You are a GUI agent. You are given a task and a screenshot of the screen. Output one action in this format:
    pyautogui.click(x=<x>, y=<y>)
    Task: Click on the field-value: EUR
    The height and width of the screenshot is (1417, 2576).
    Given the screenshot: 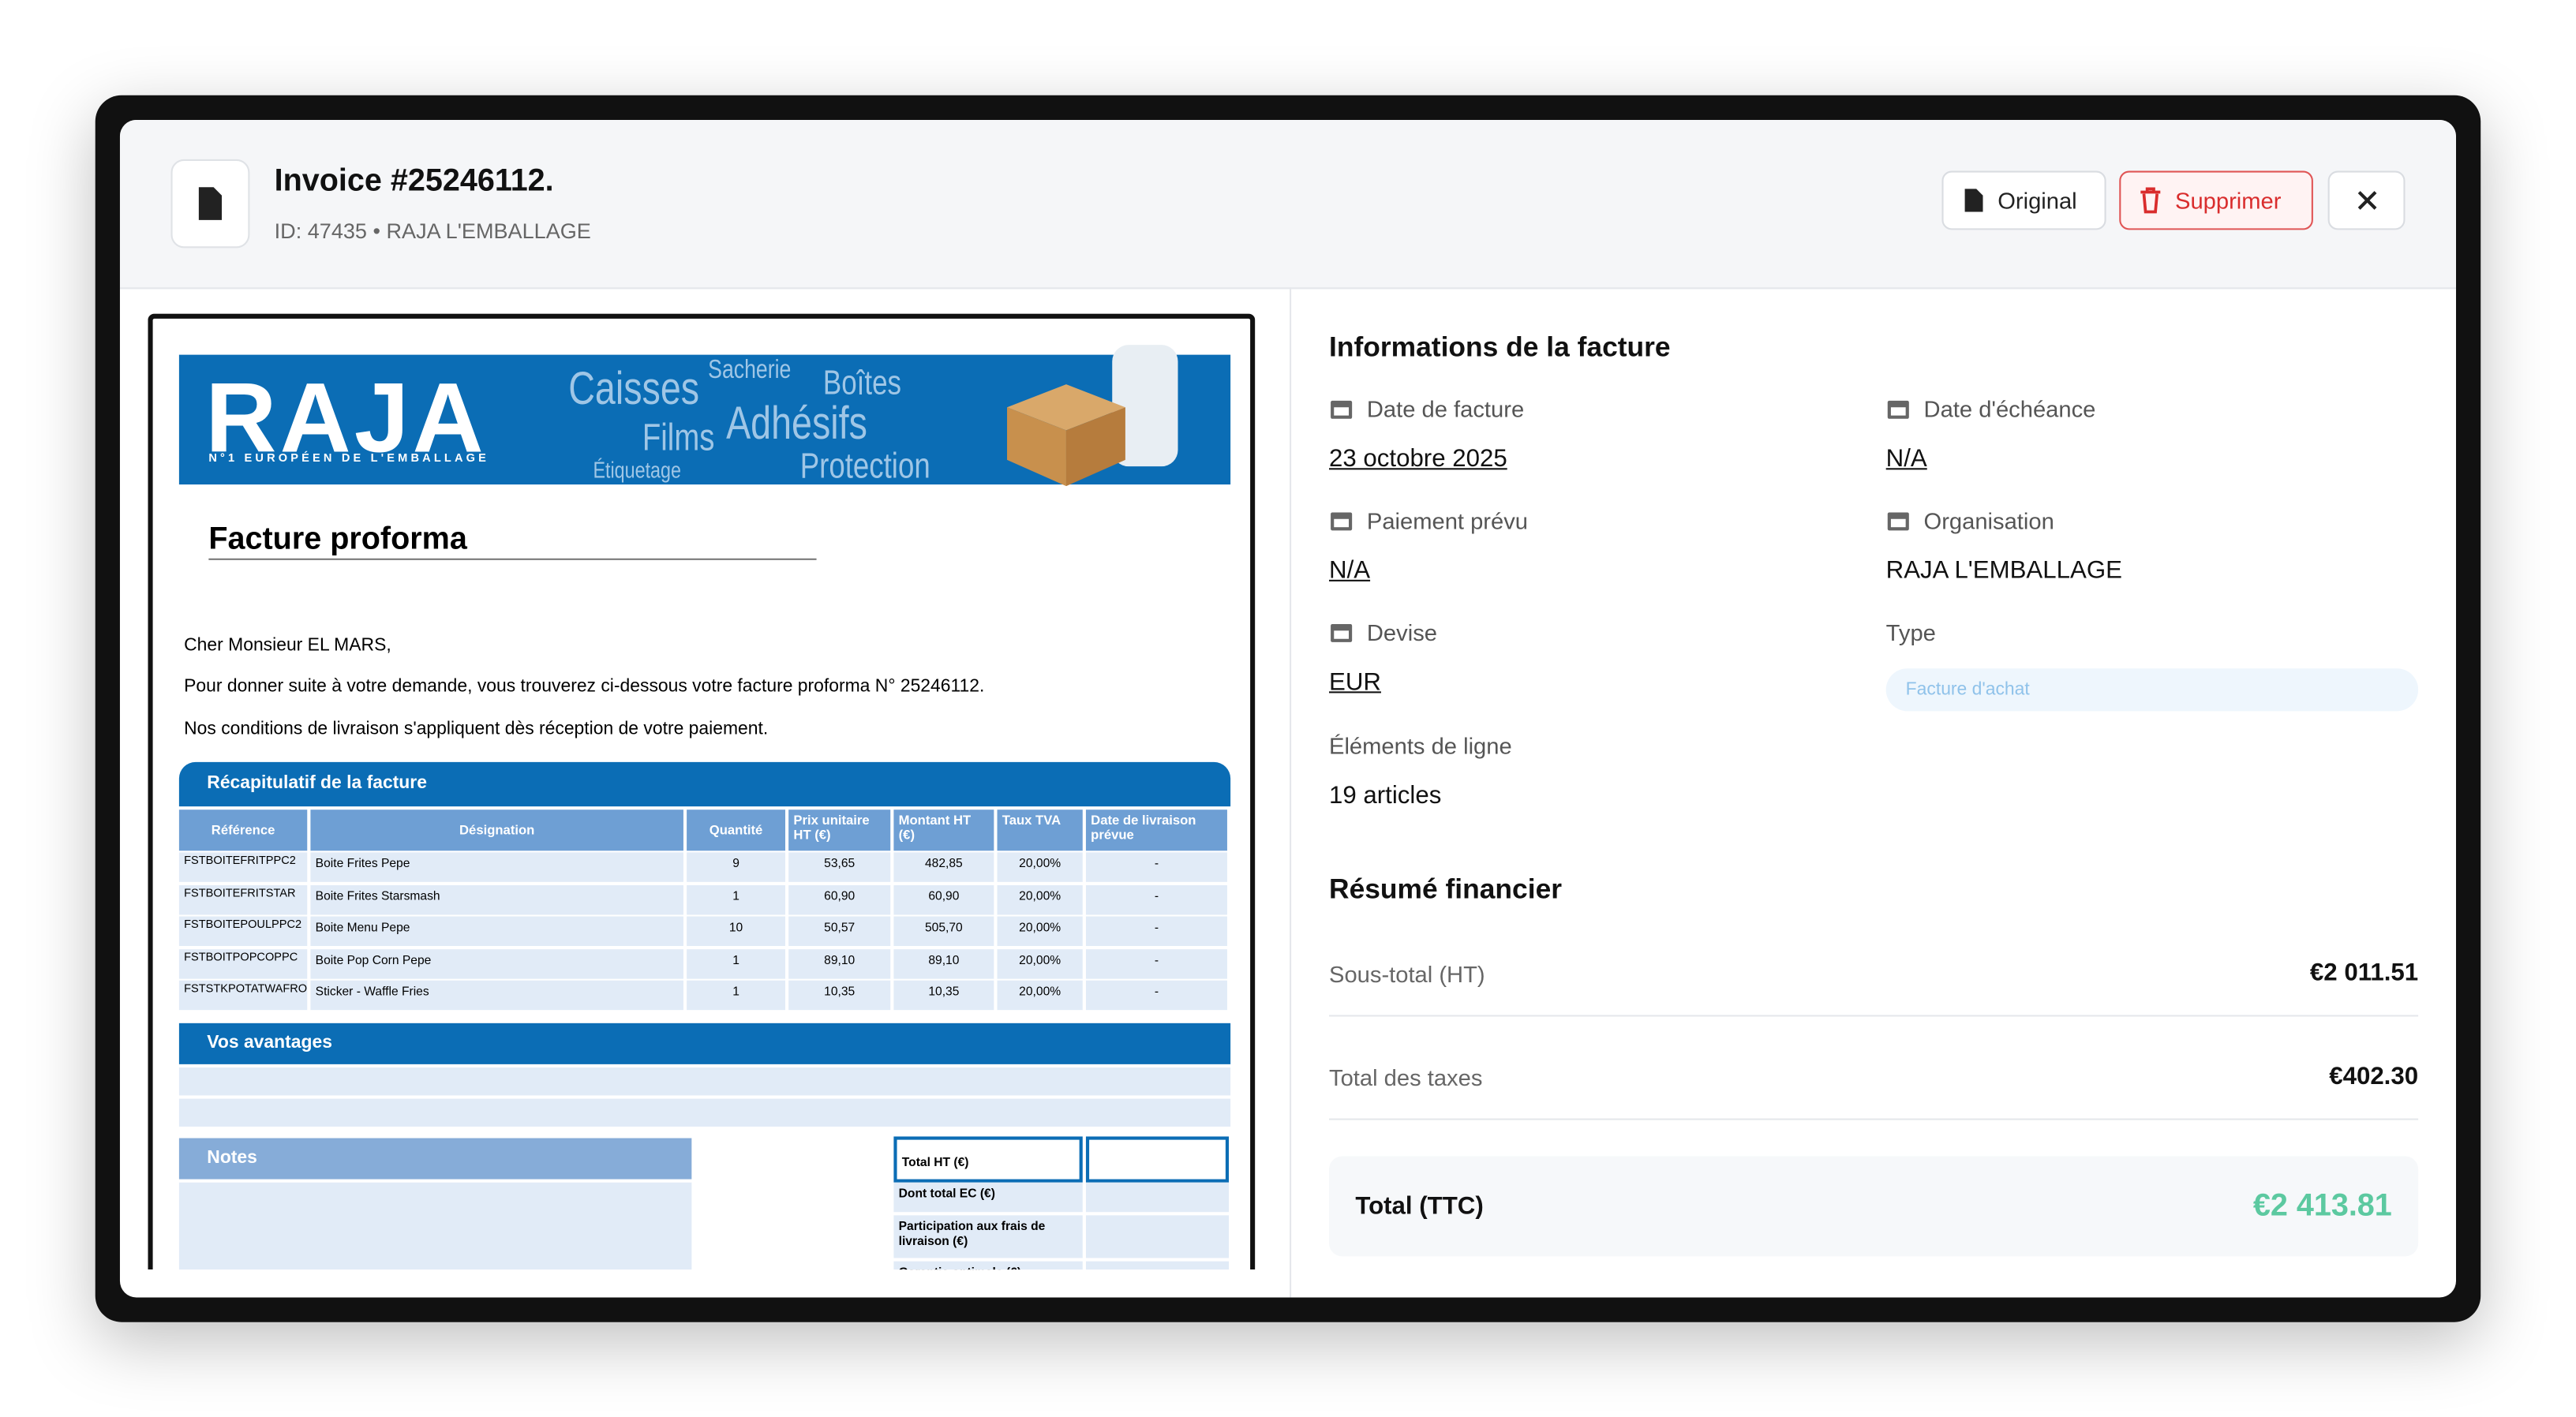 What is the action you would take?
    pyautogui.click(x=1355, y=682)
    